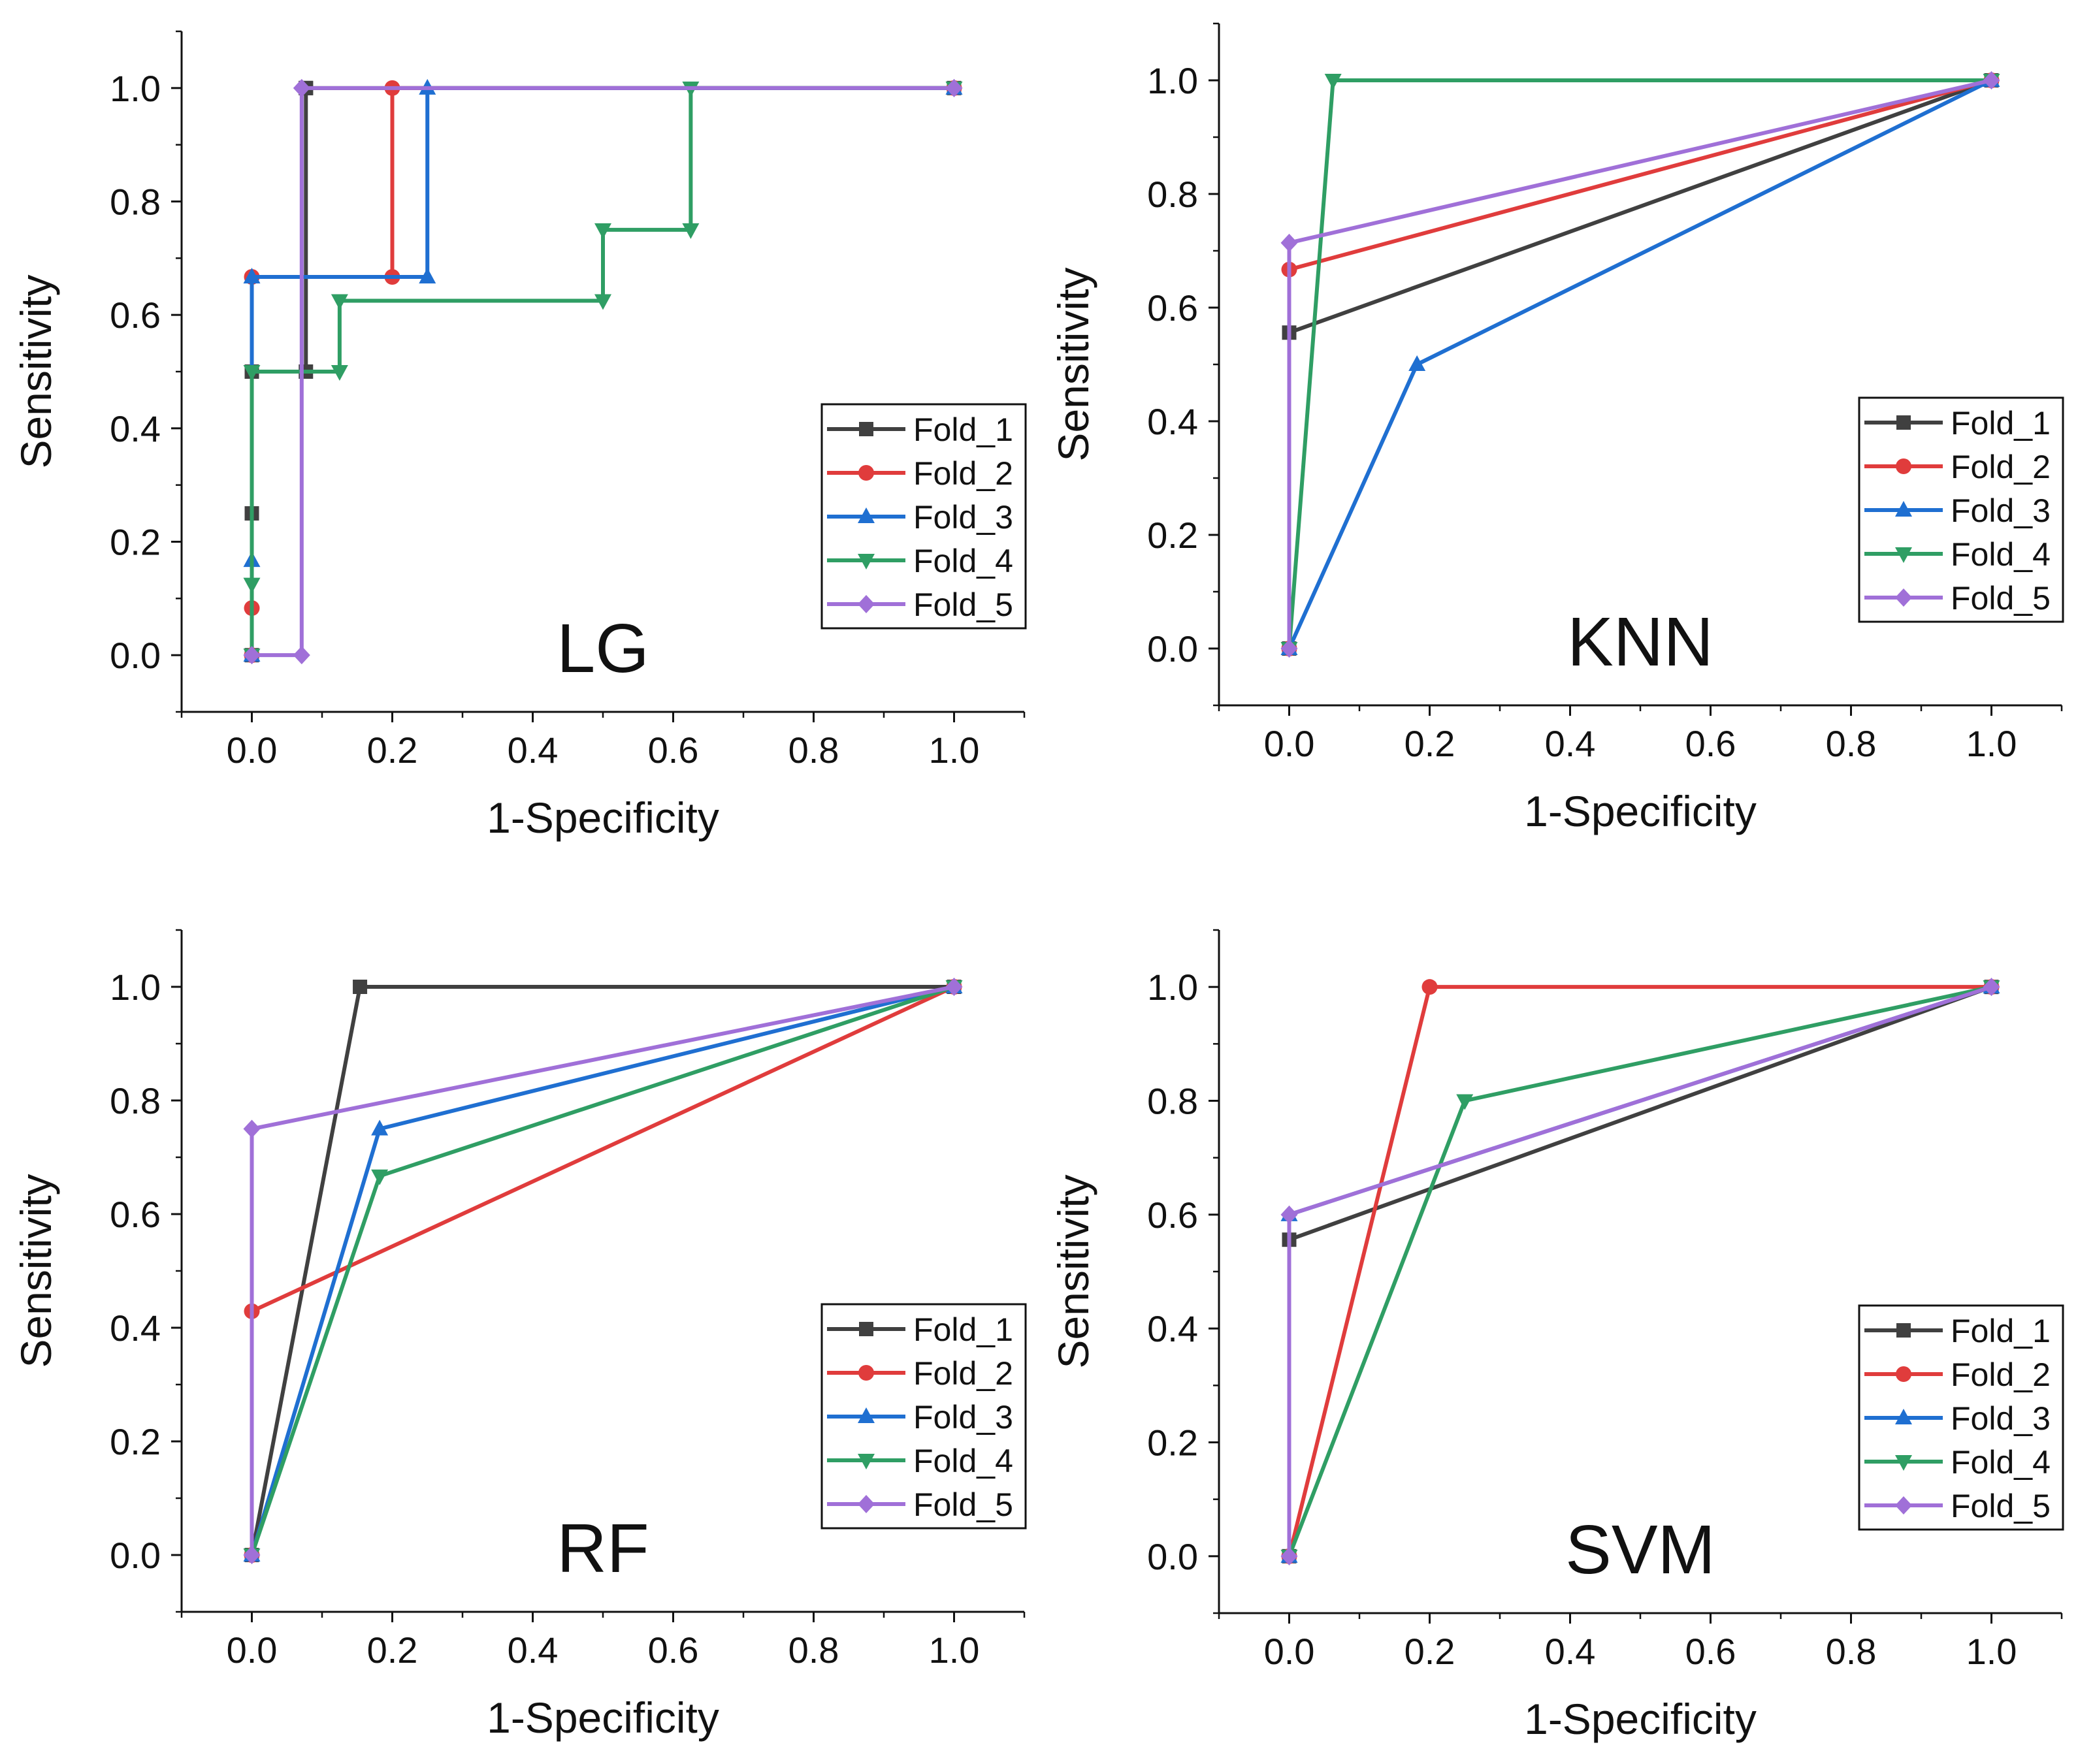 The height and width of the screenshot is (1764, 2078). I want to click on legend-box, so click(924, 1416).